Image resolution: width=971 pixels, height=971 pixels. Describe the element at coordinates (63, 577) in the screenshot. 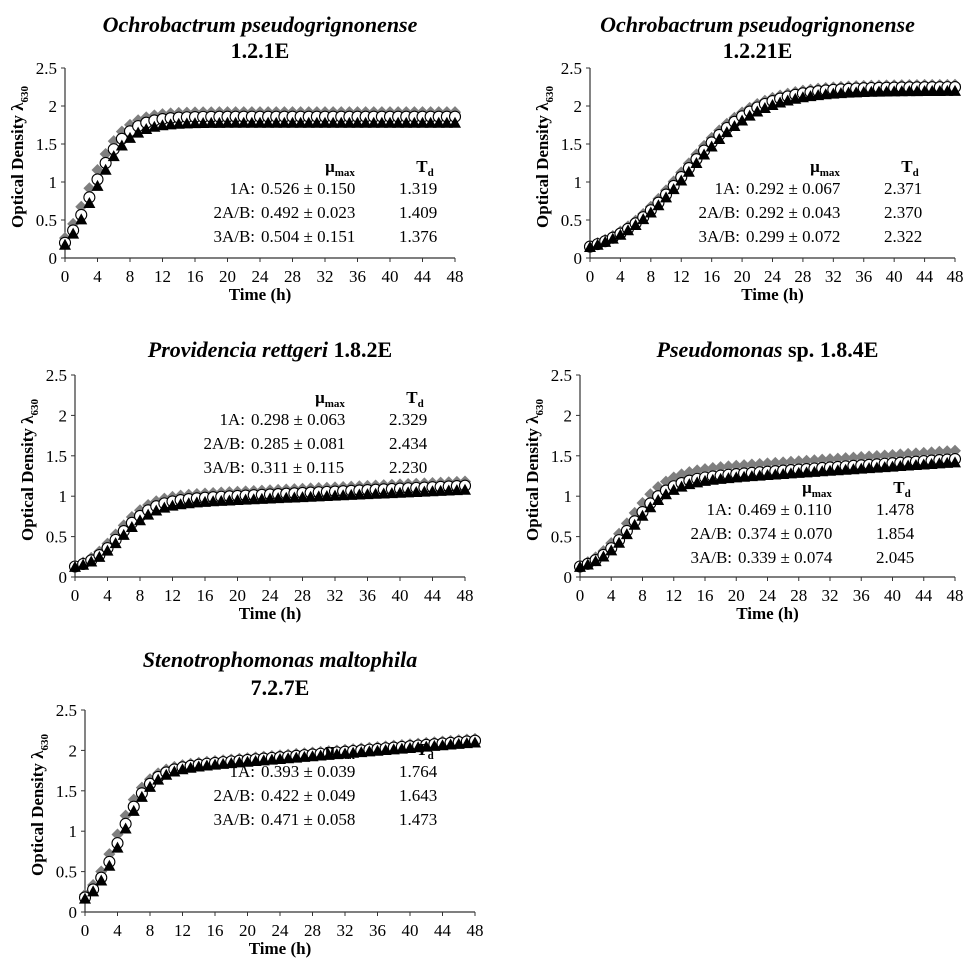

I see `y-tick-label: 0` at that location.